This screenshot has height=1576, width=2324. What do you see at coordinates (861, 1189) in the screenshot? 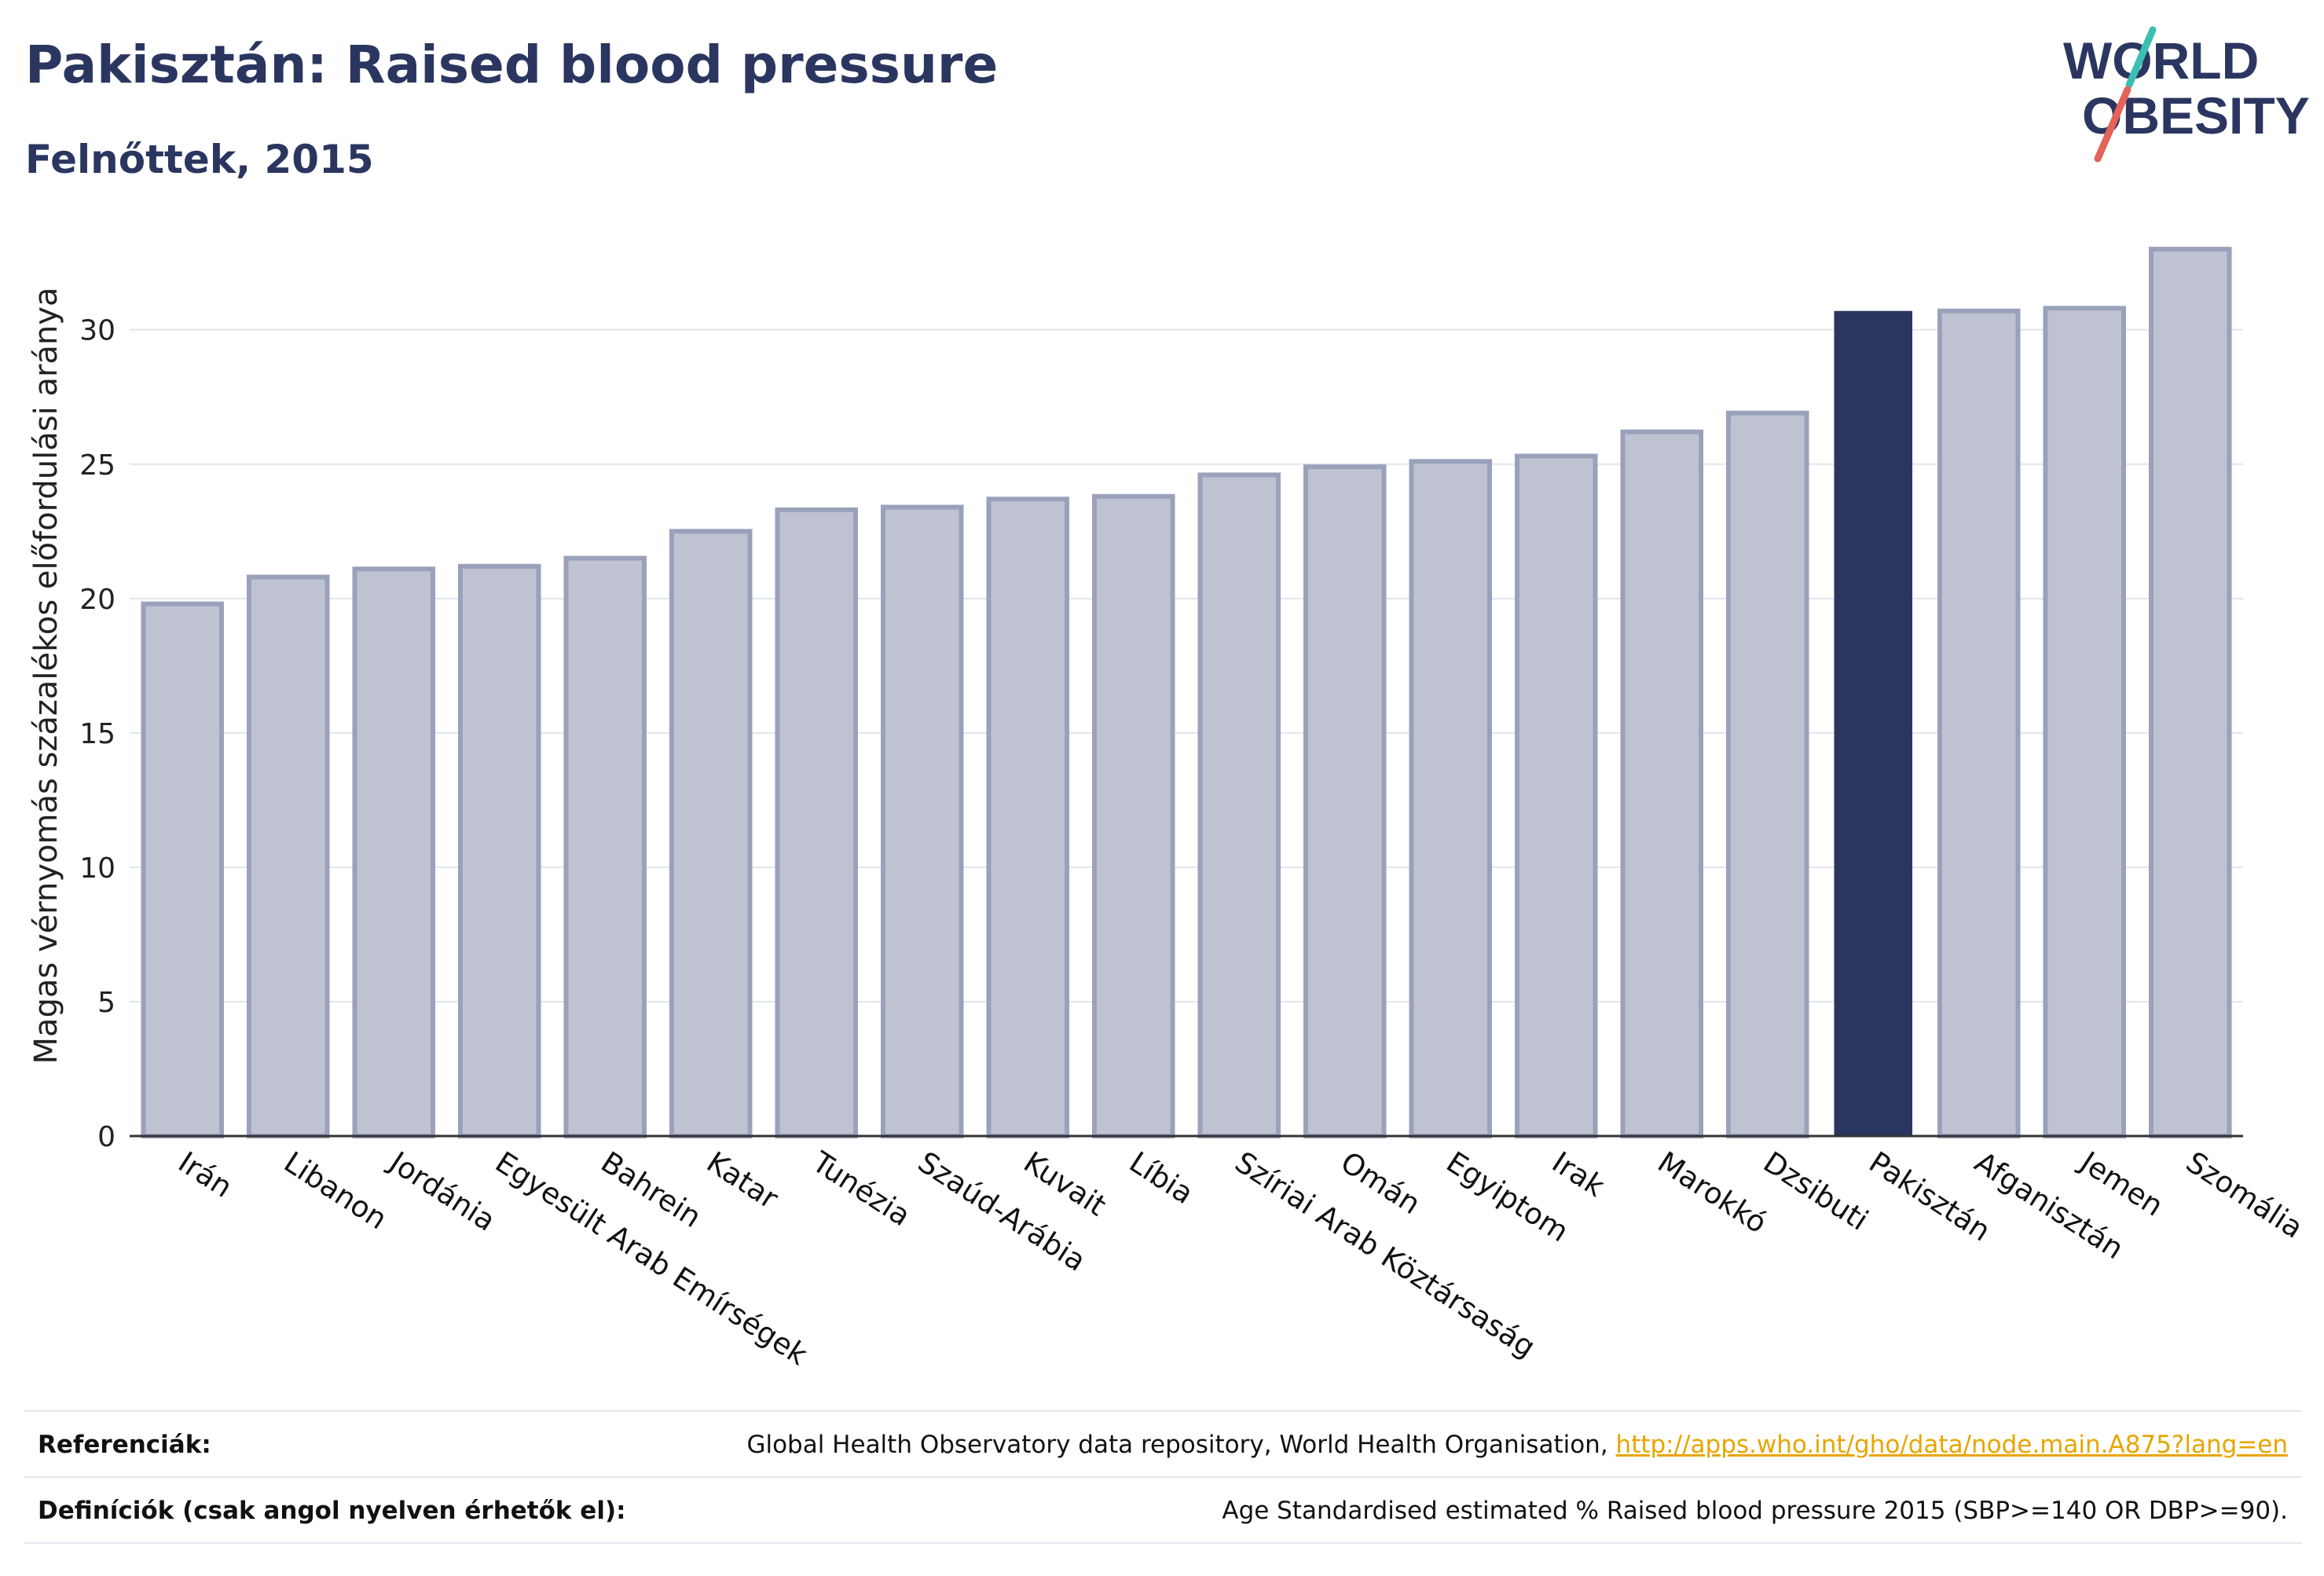
I see `x-tick-label: Tunézia` at bounding box center [861, 1189].